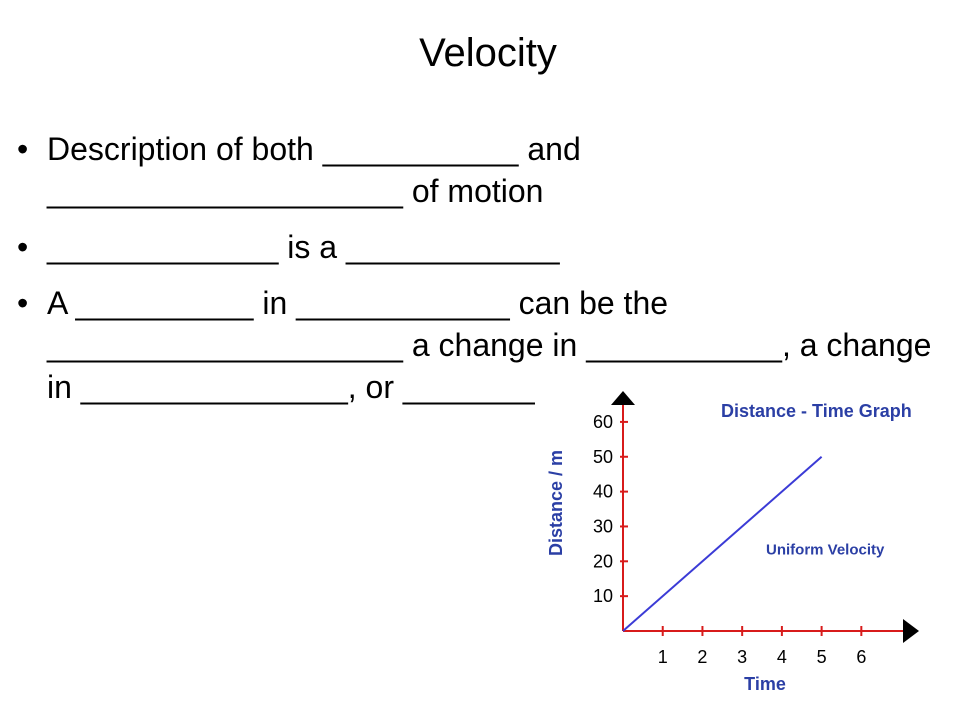  I want to click on x-tick-label: 4, so click(782, 657).